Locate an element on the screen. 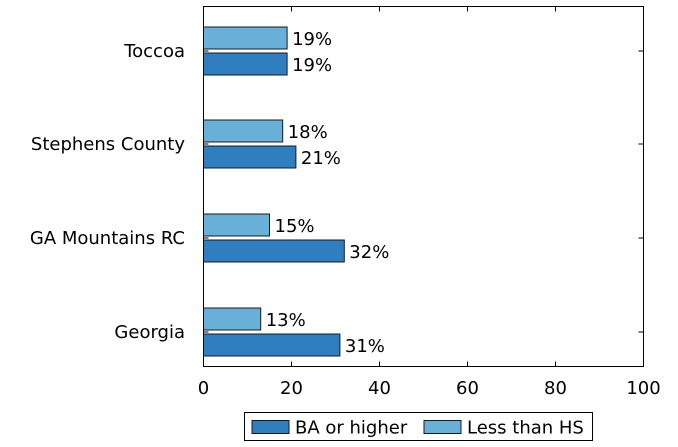 This screenshot has height=447, width=678. legend: BA or higher Less than HS is located at coordinates (418, 426).